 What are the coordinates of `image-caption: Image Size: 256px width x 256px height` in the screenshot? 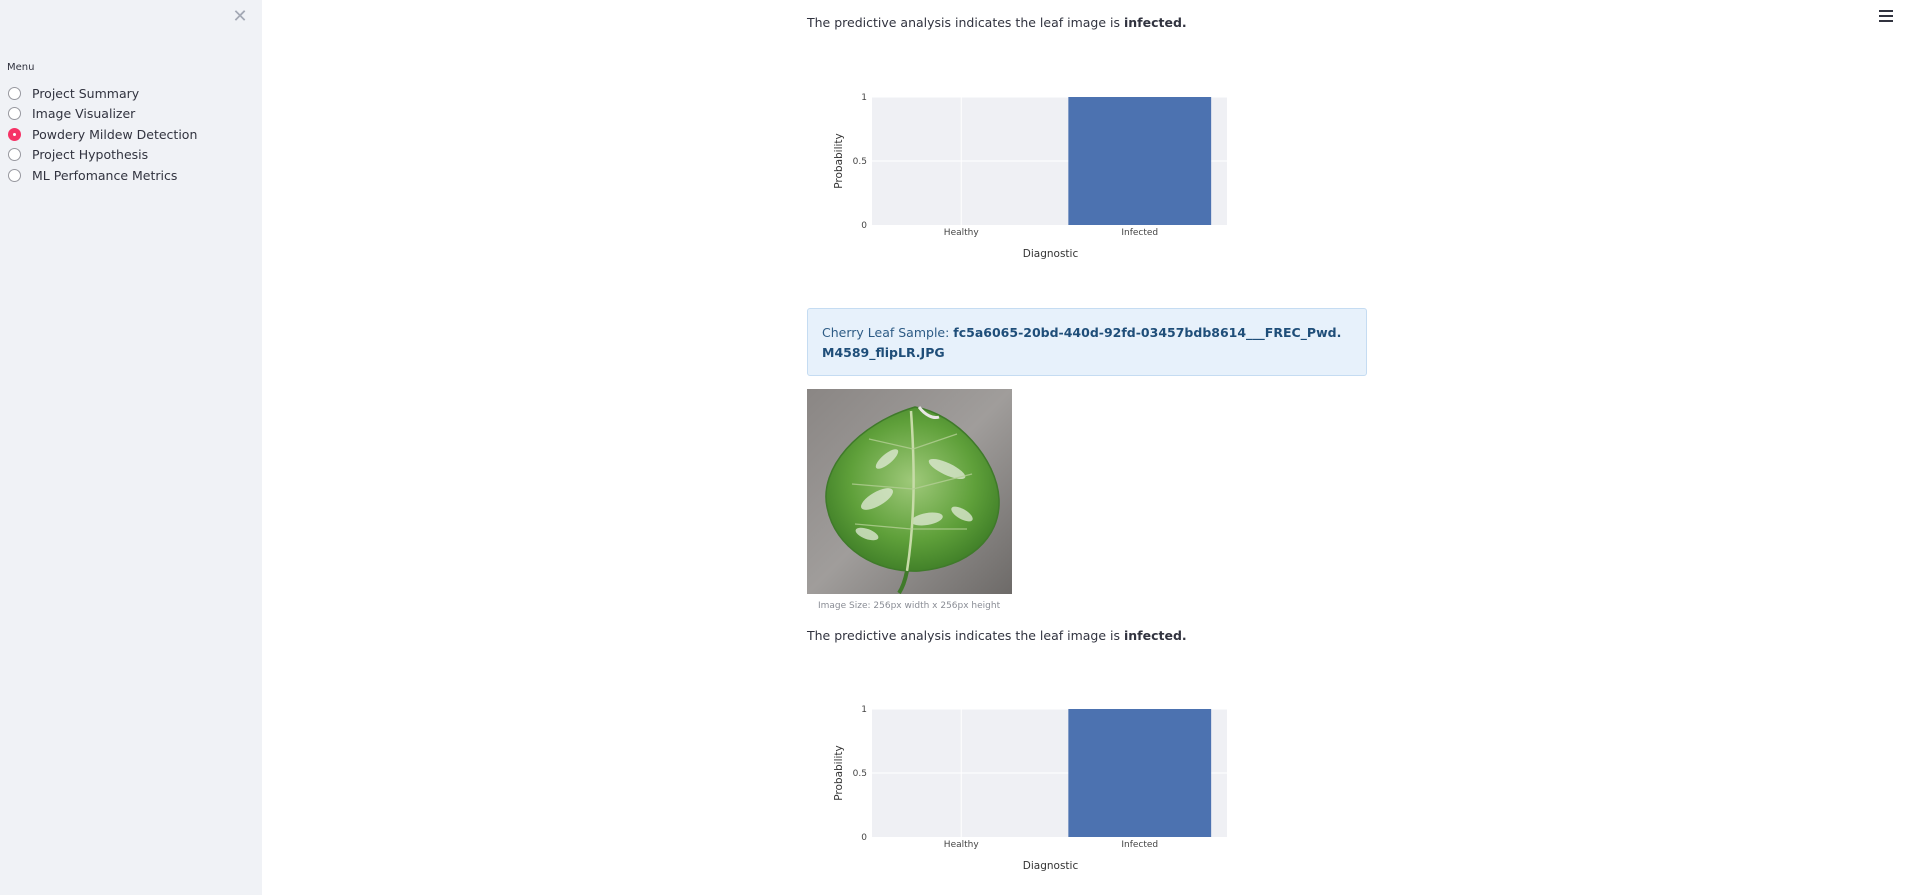 It's located at (909, 606).